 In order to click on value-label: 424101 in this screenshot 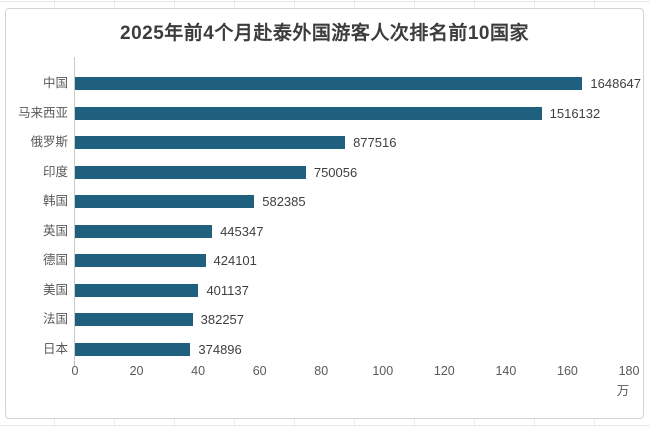, I will do `click(235, 260)`.